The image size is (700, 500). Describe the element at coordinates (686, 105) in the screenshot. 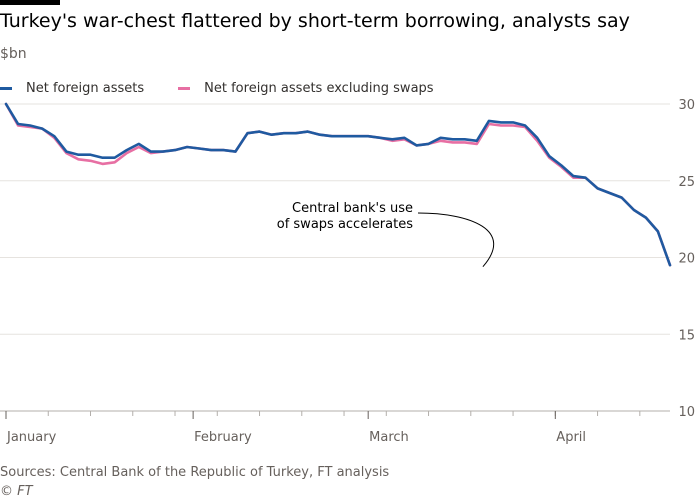

I see `y-tick-label: 30` at that location.